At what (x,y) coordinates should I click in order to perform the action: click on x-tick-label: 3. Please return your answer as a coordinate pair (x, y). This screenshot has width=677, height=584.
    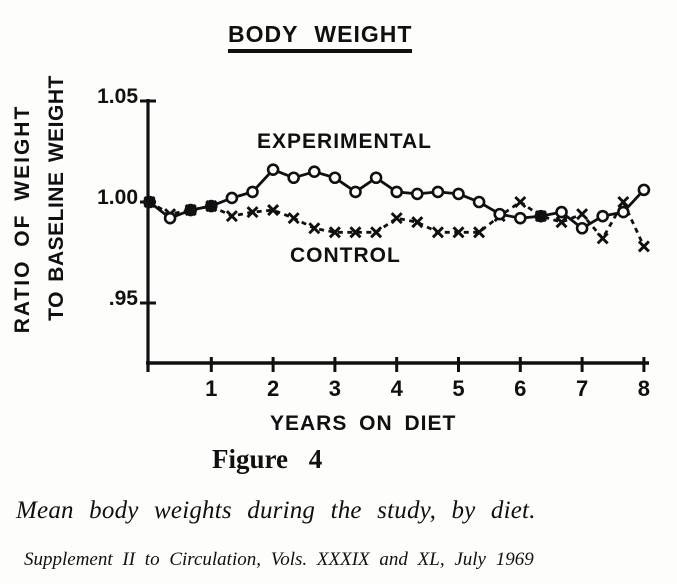
    Looking at the image, I should click on (335, 388).